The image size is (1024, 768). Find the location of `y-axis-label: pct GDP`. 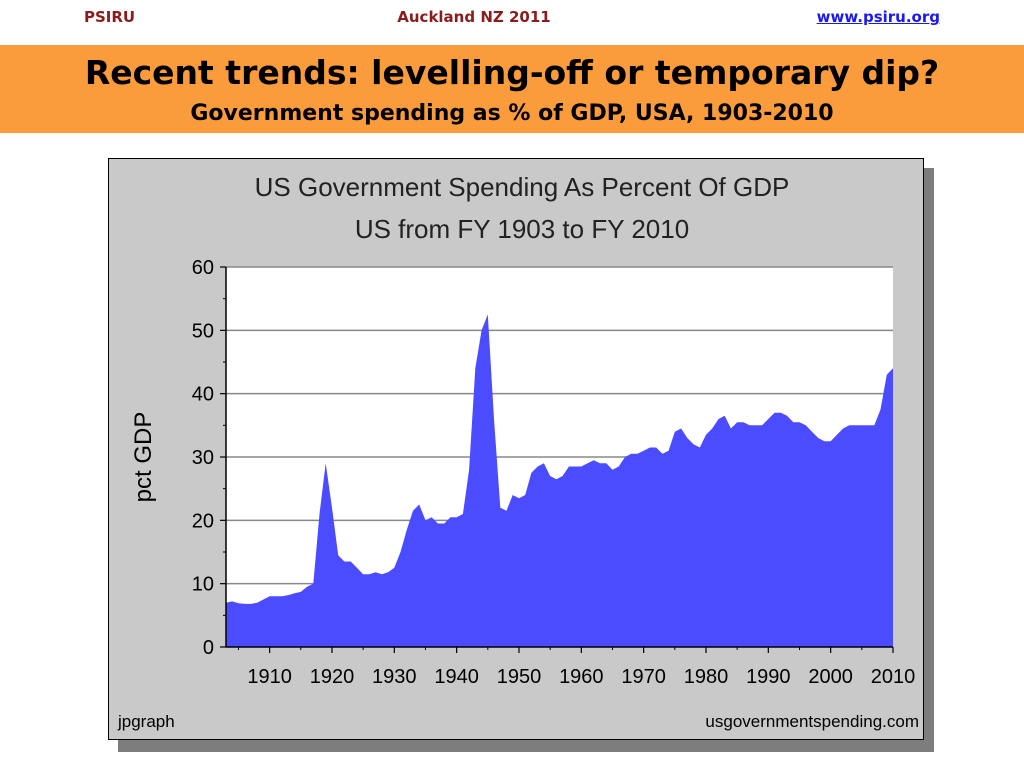

y-axis-label: pct GDP is located at coordinates (143, 457).